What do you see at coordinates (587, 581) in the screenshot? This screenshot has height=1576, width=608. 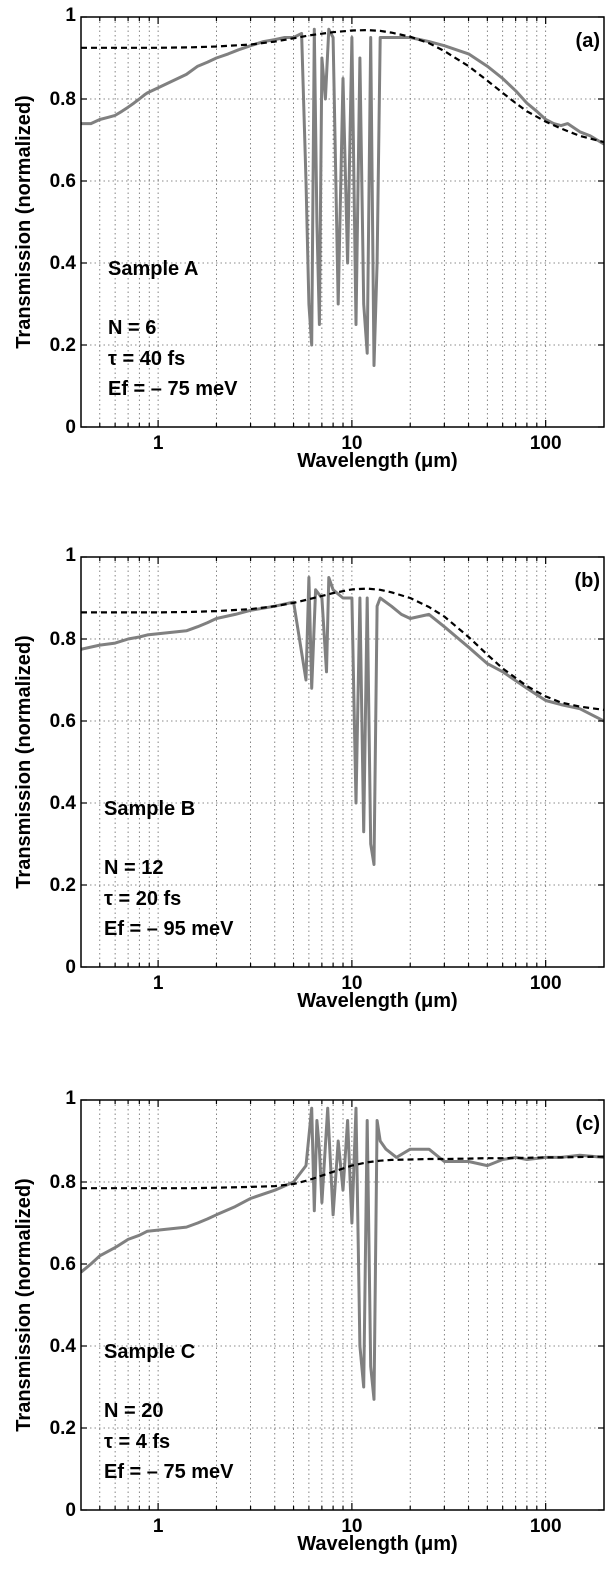 I see `panel-label: (b)` at bounding box center [587, 581].